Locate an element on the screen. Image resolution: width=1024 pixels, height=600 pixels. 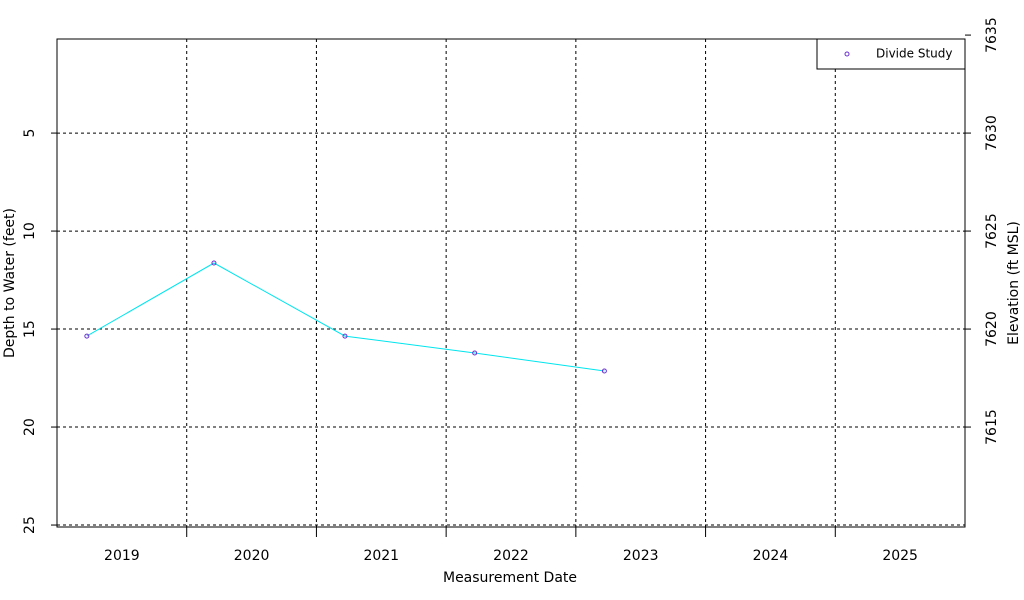
y2-tick-label: 7615 is located at coordinates (992, 427).